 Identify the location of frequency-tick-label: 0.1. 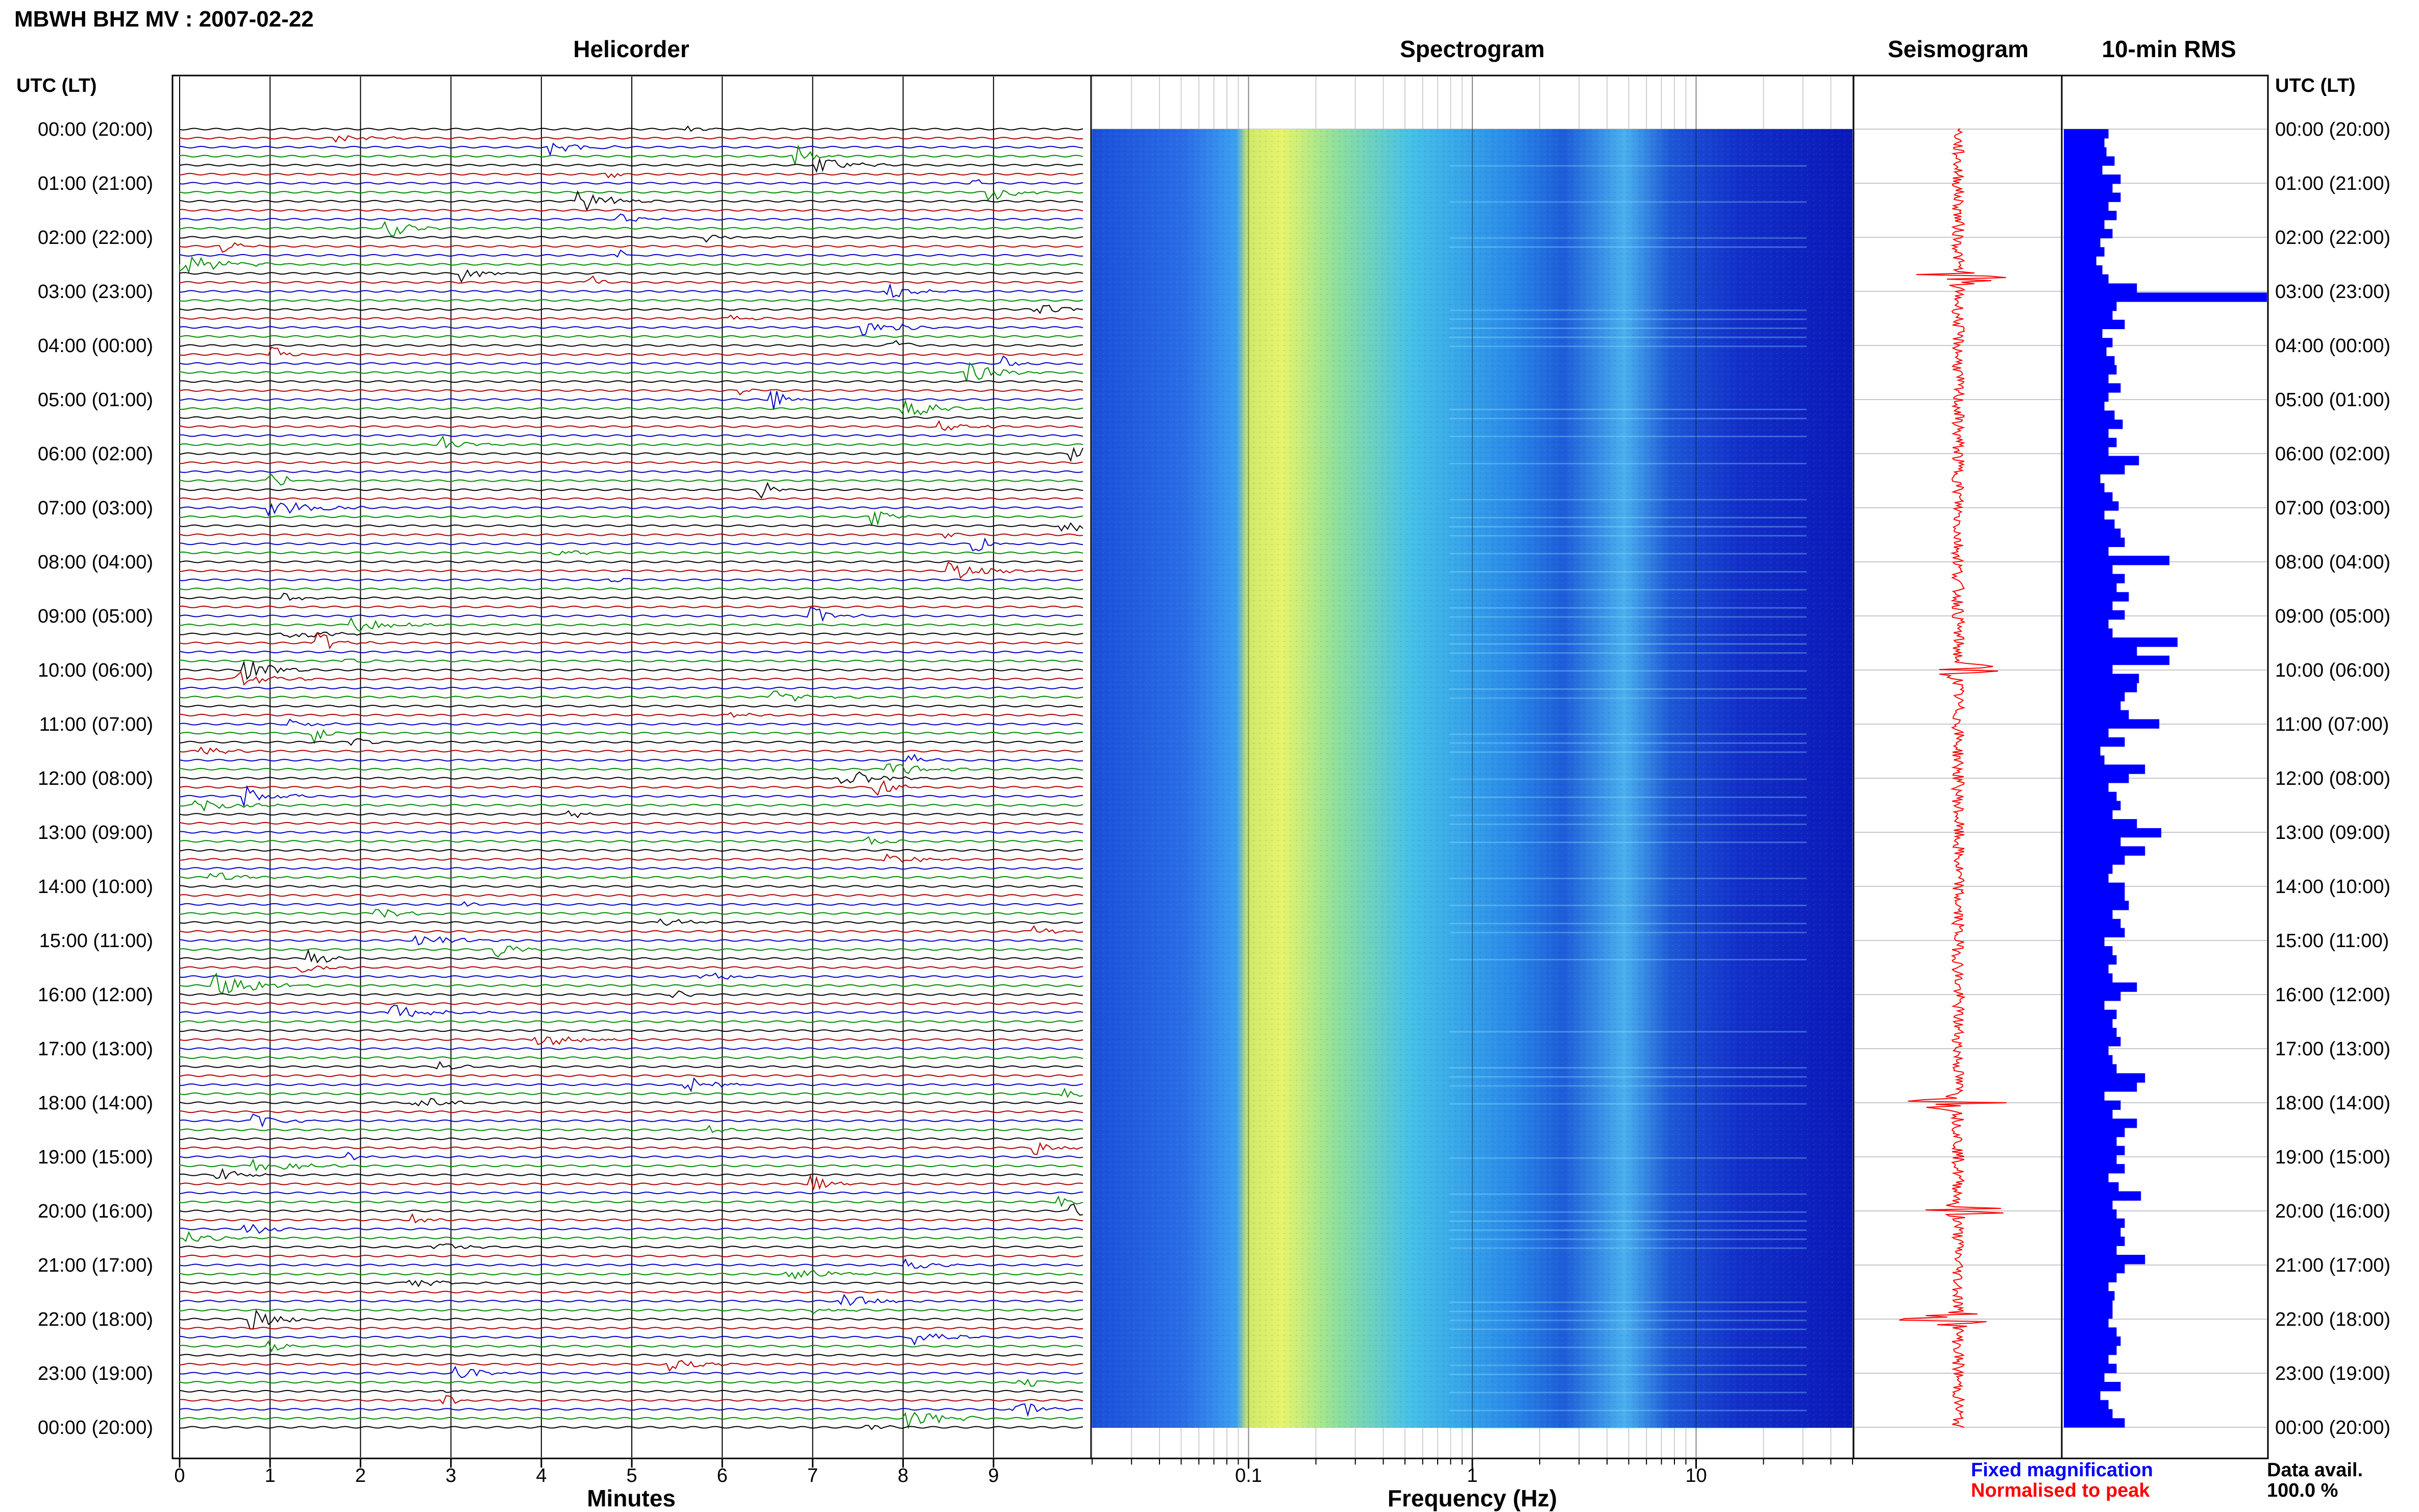
(1248, 1475).